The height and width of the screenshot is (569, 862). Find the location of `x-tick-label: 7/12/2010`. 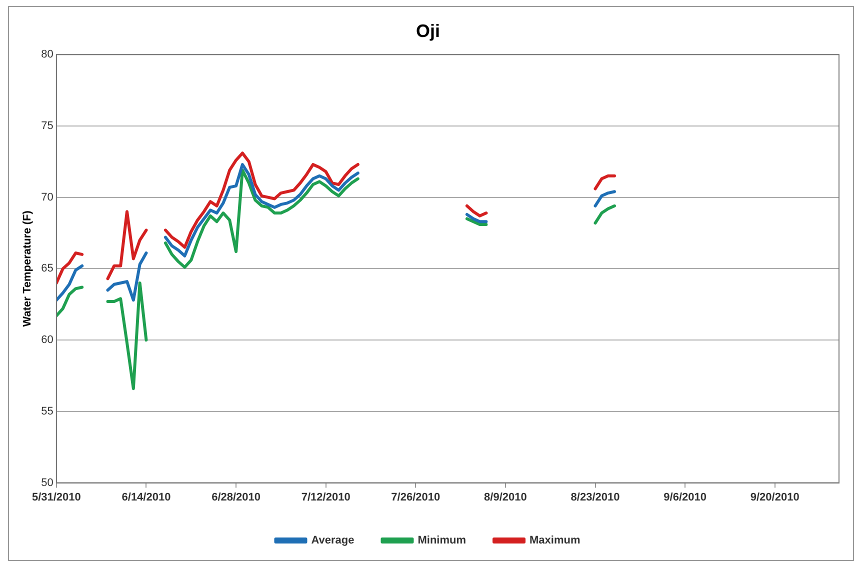

x-tick-label: 7/12/2010 is located at coordinates (325, 497).